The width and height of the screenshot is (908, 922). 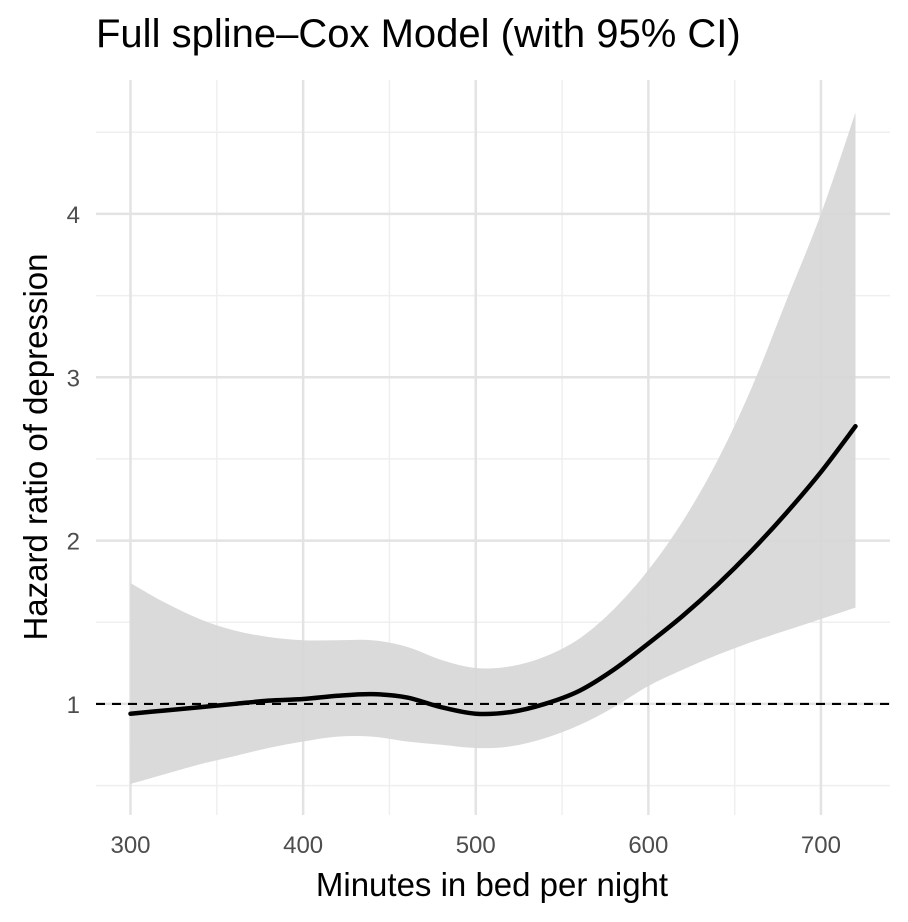 What do you see at coordinates (73, 705) in the screenshot?
I see `y-tick-label: 1` at bounding box center [73, 705].